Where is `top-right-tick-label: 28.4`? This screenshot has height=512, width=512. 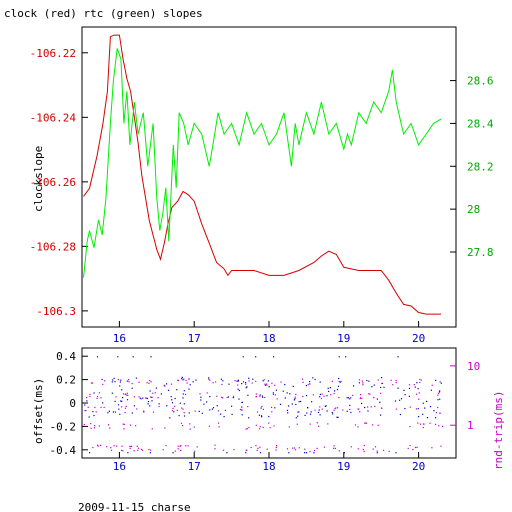 top-right-tick-label: 28.4 is located at coordinates (480, 123).